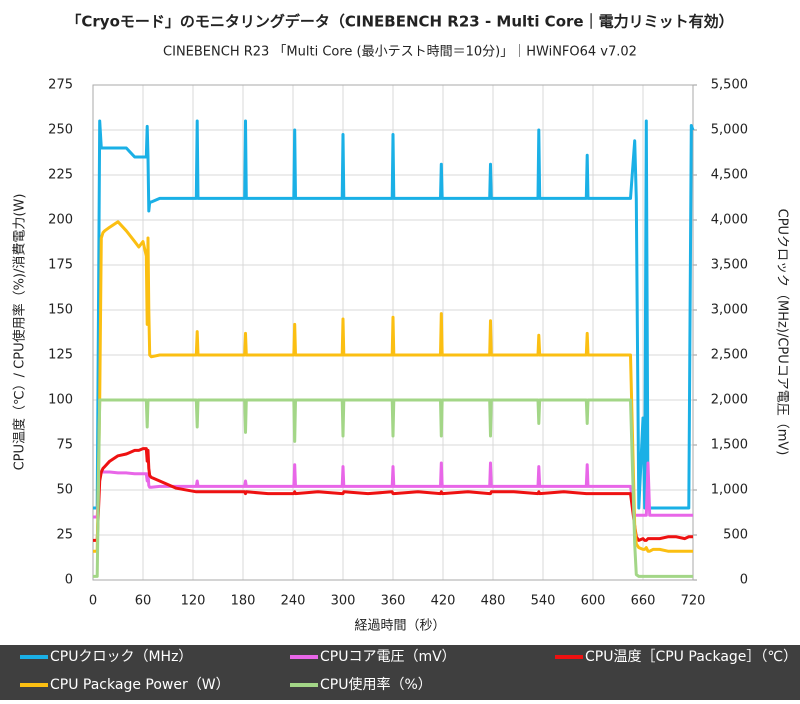 The width and height of the screenshot is (800, 704). I want to click on legend-label: CPU使用率（%）, so click(376, 684).